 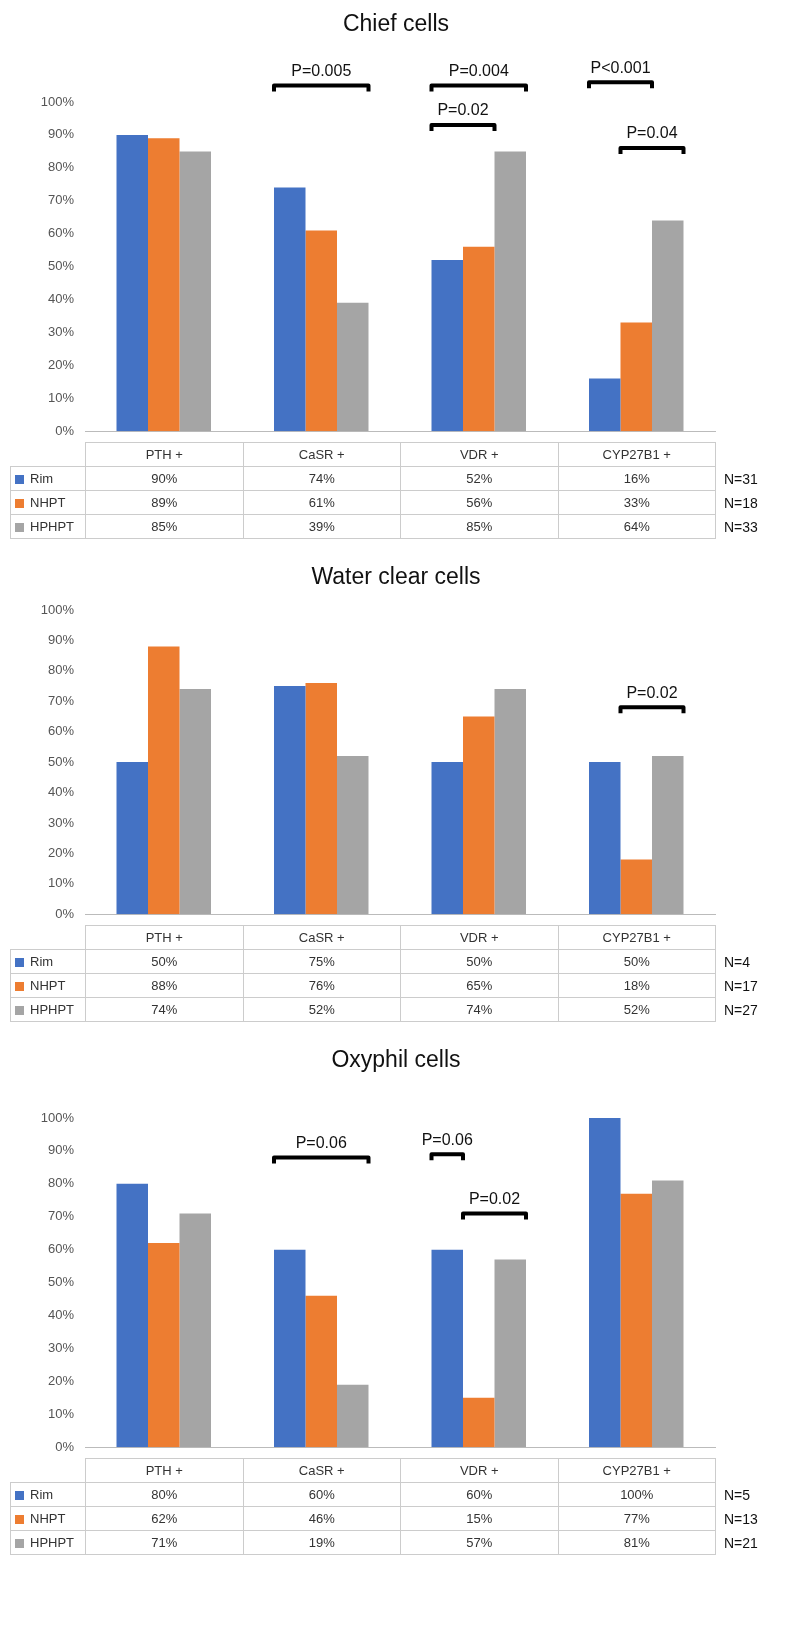 What do you see at coordinates (479, 1542) in the screenshot?
I see `data-label: 57%` at bounding box center [479, 1542].